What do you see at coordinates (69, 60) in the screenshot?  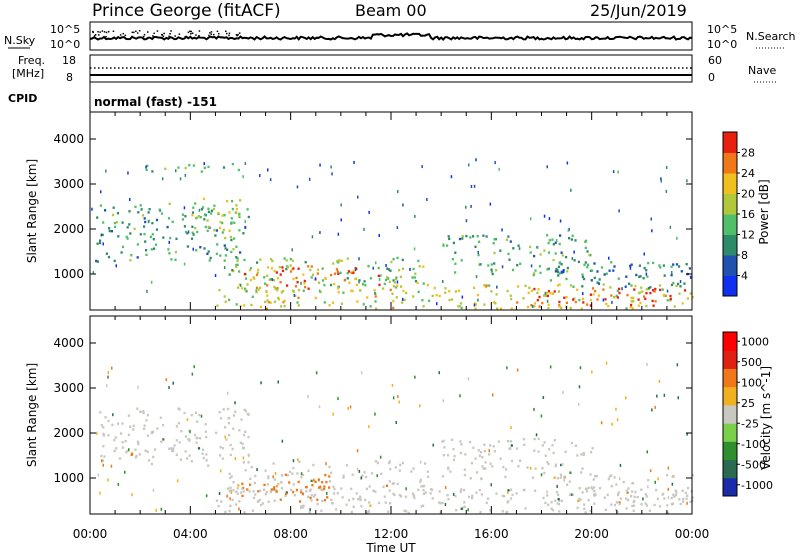 I see `freq-tick-top: 18` at bounding box center [69, 60].